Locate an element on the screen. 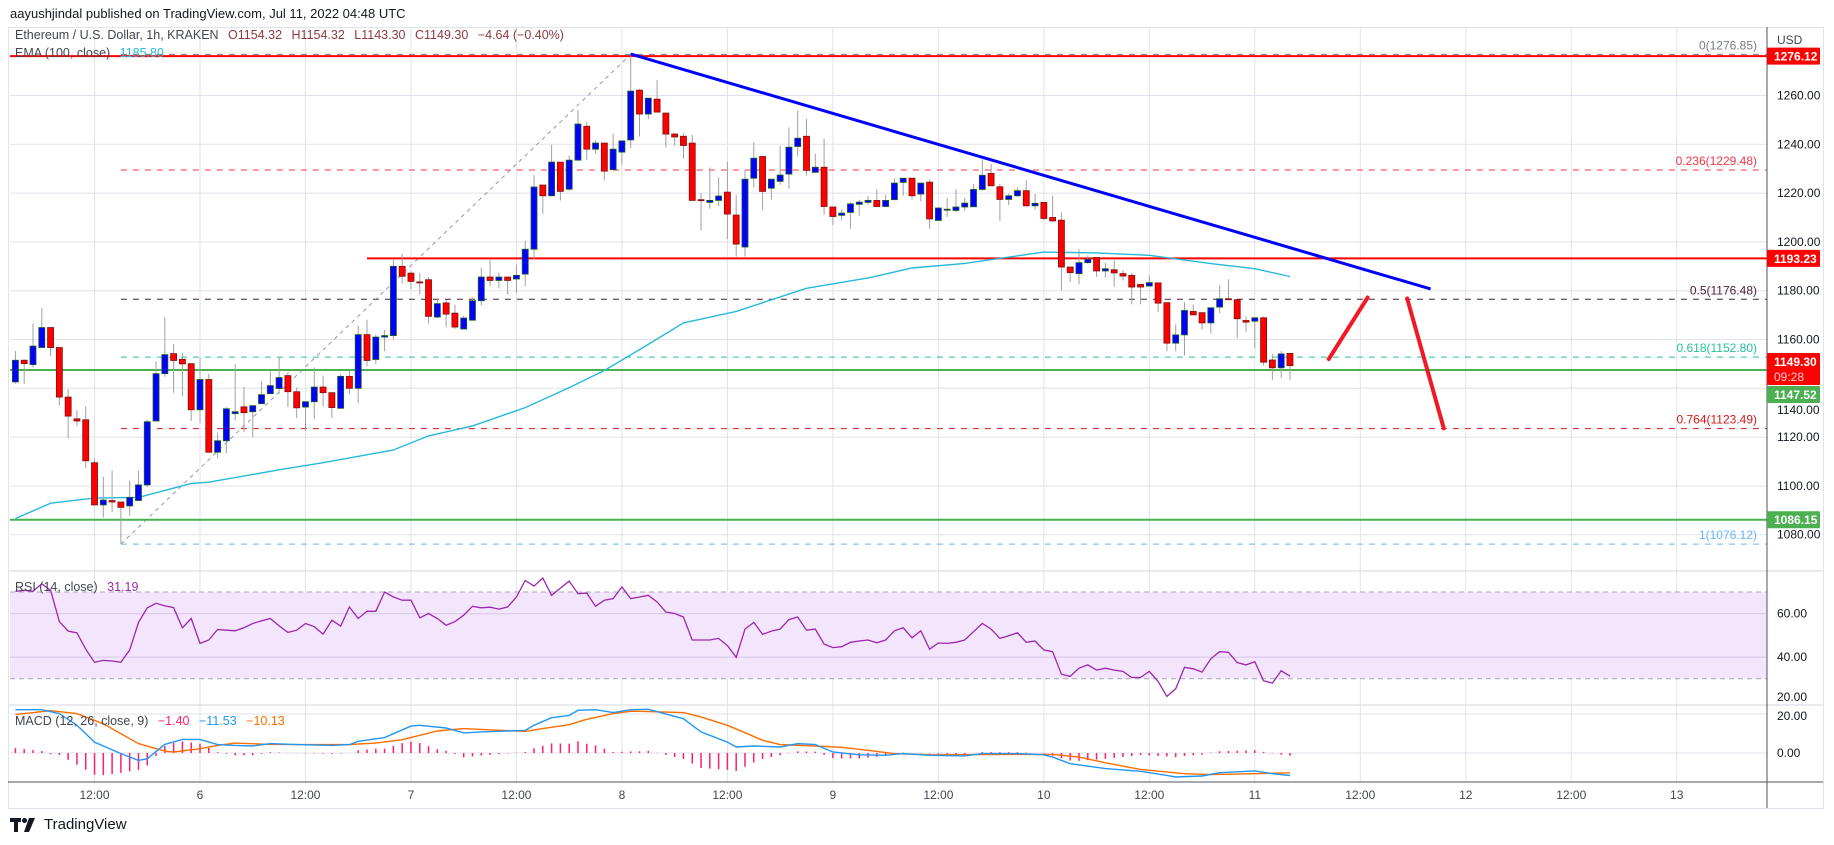  tradingview-logo: TradingView is located at coordinates (68, 824).